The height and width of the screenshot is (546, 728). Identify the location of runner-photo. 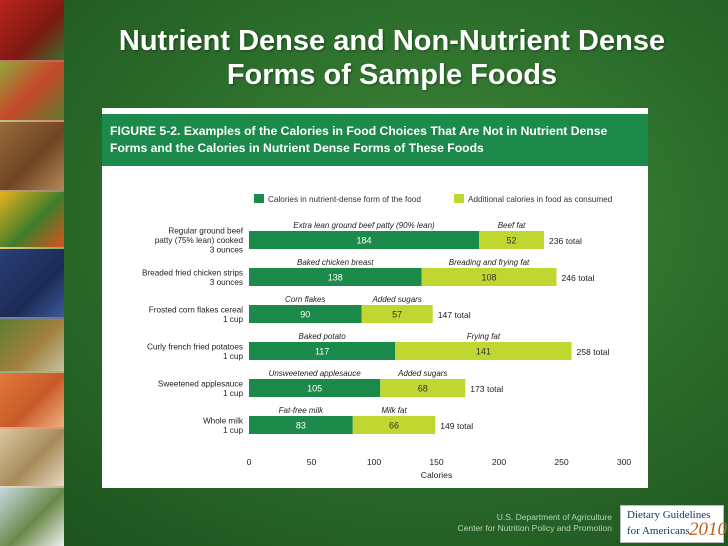
(32, 516).